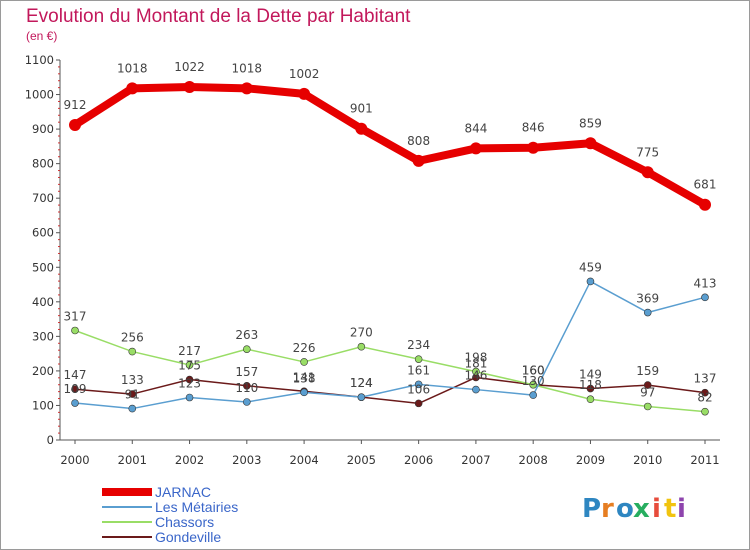 This screenshot has width=750, height=550. Describe the element at coordinates (75, 316) in the screenshot. I see `data-label: 317` at that location.